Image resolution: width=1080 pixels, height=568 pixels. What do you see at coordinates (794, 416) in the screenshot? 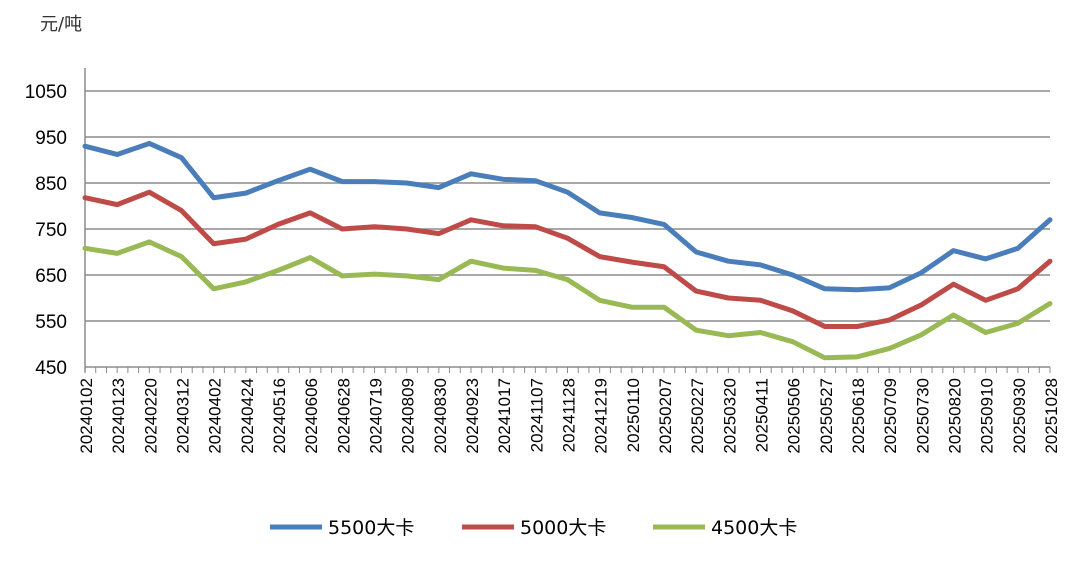
I see `x-tick-label: 20250506` at bounding box center [794, 416].